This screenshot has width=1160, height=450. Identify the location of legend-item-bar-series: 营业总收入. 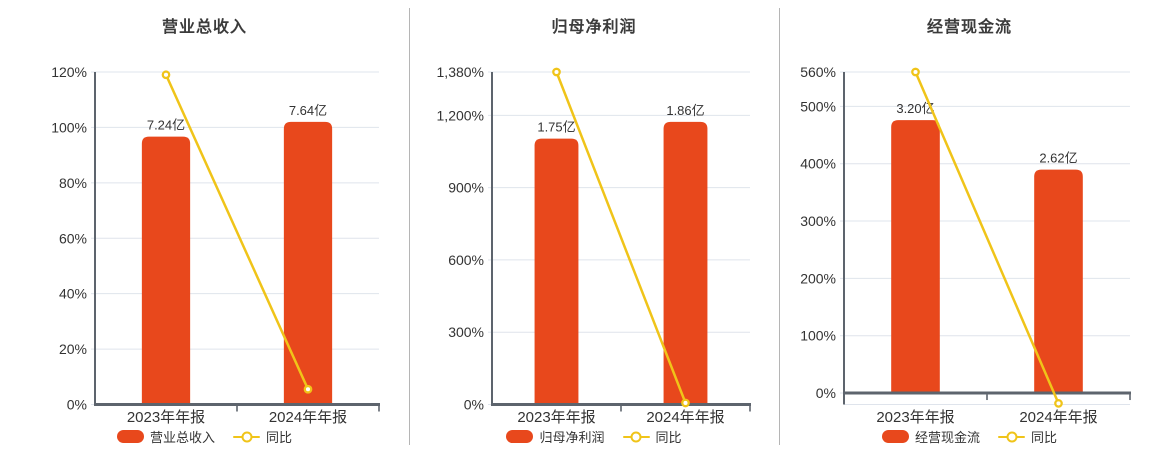
(165, 436).